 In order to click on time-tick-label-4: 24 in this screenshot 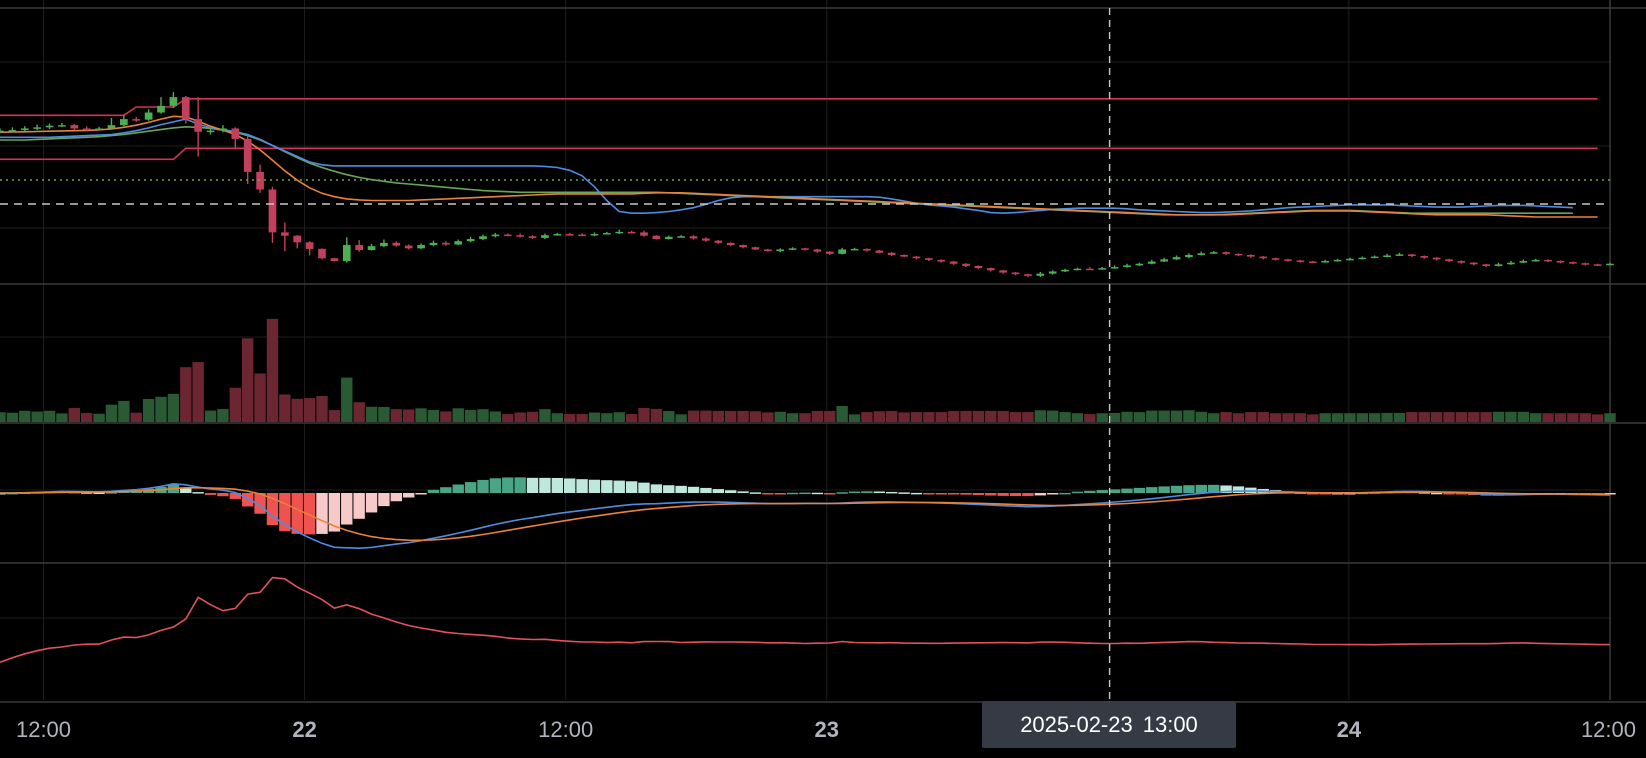, I will do `click(1349, 729)`.